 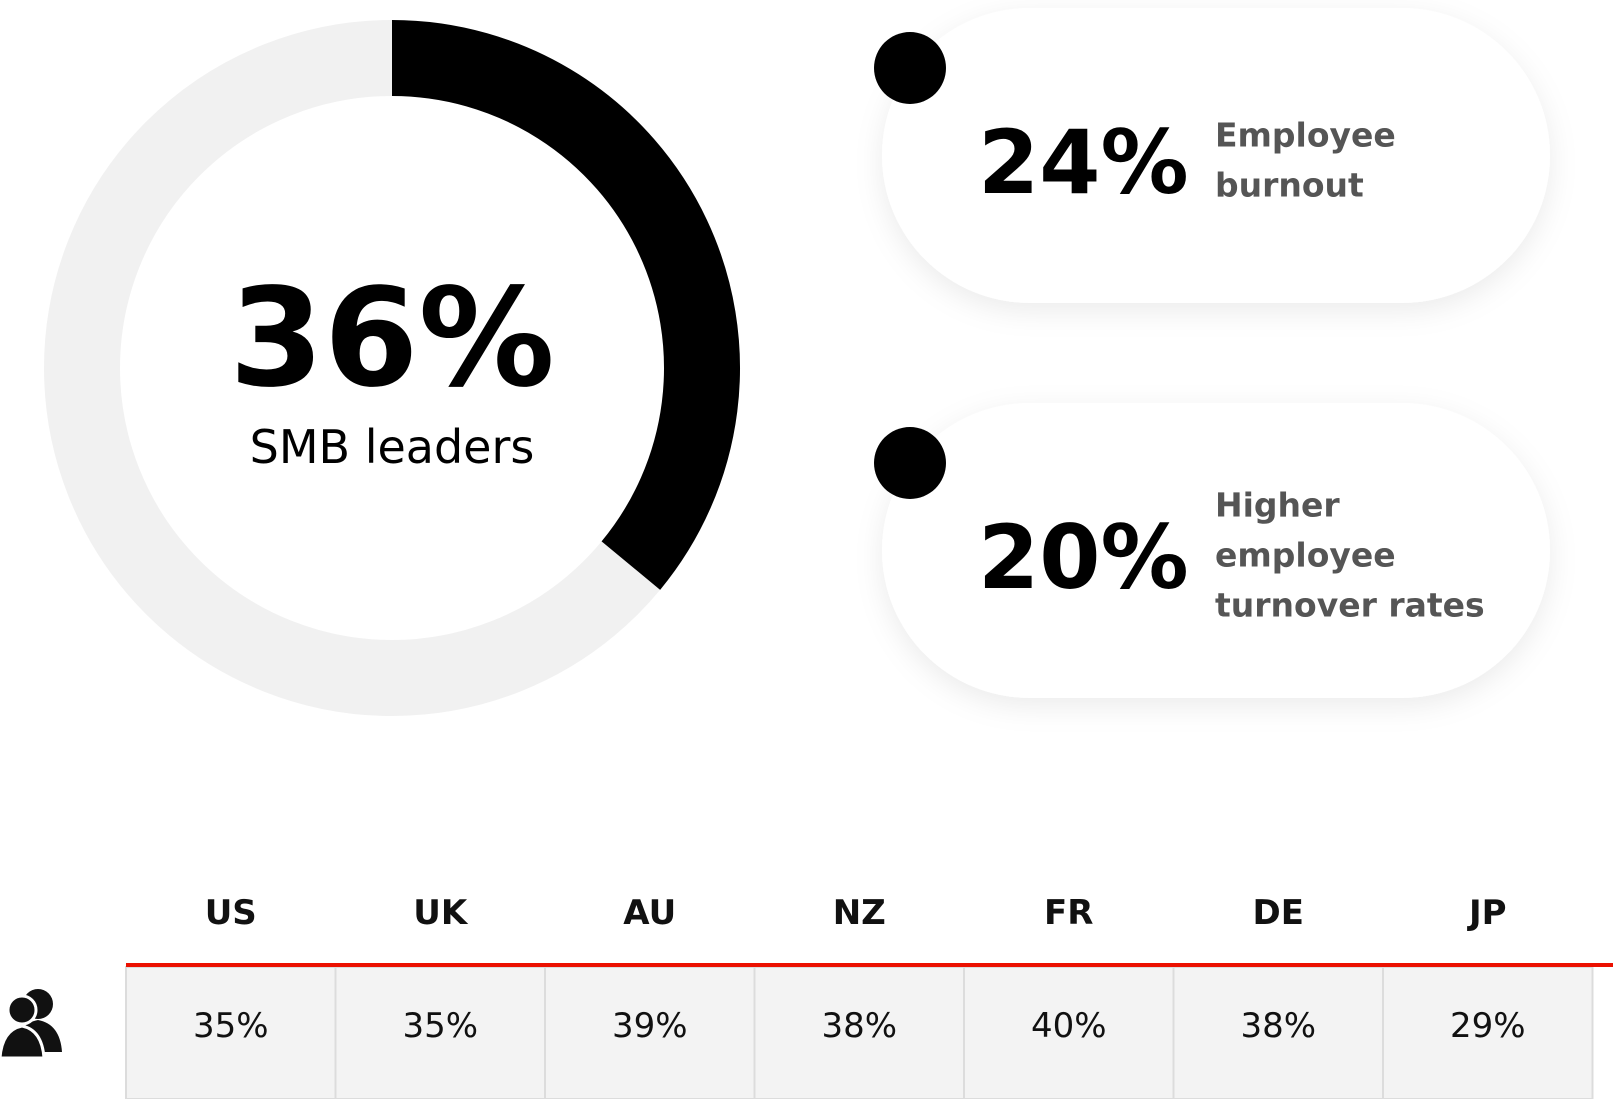 What do you see at coordinates (1305, 555) in the screenshot?
I see `card-text: employee` at bounding box center [1305, 555].